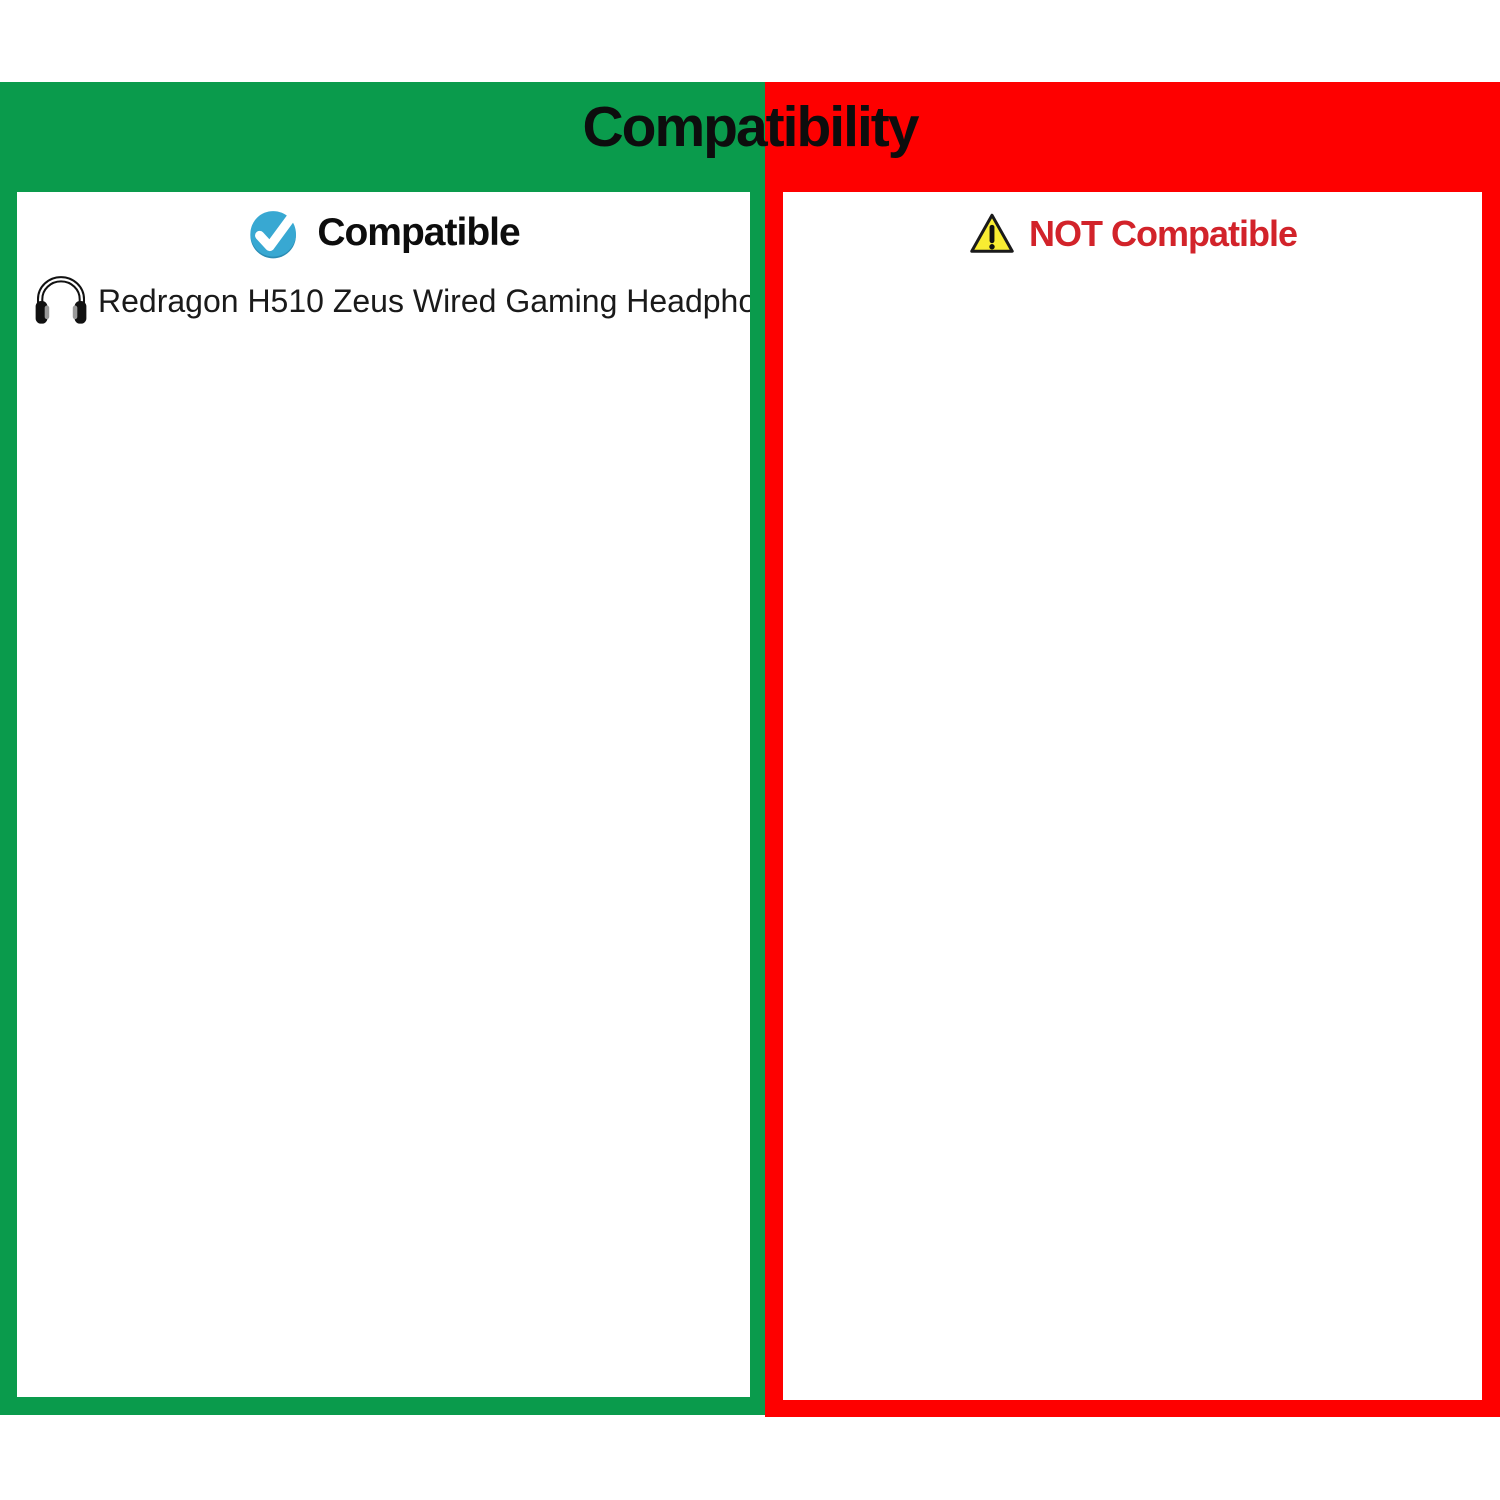 The height and width of the screenshot is (1500, 1500). I want to click on not-compatible-heading: NOT Compatible, so click(1163, 233).